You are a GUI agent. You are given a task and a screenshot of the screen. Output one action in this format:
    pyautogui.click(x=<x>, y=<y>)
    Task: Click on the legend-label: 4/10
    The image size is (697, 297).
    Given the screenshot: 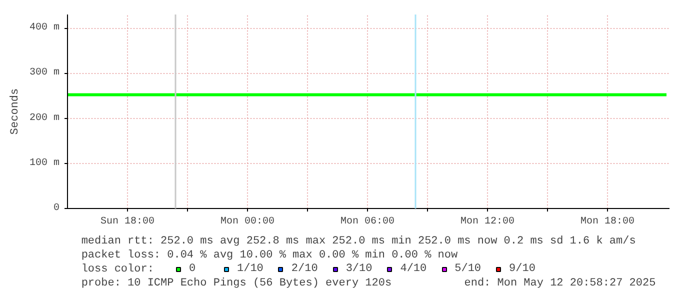 What is the action you would take?
    pyautogui.click(x=413, y=269)
    